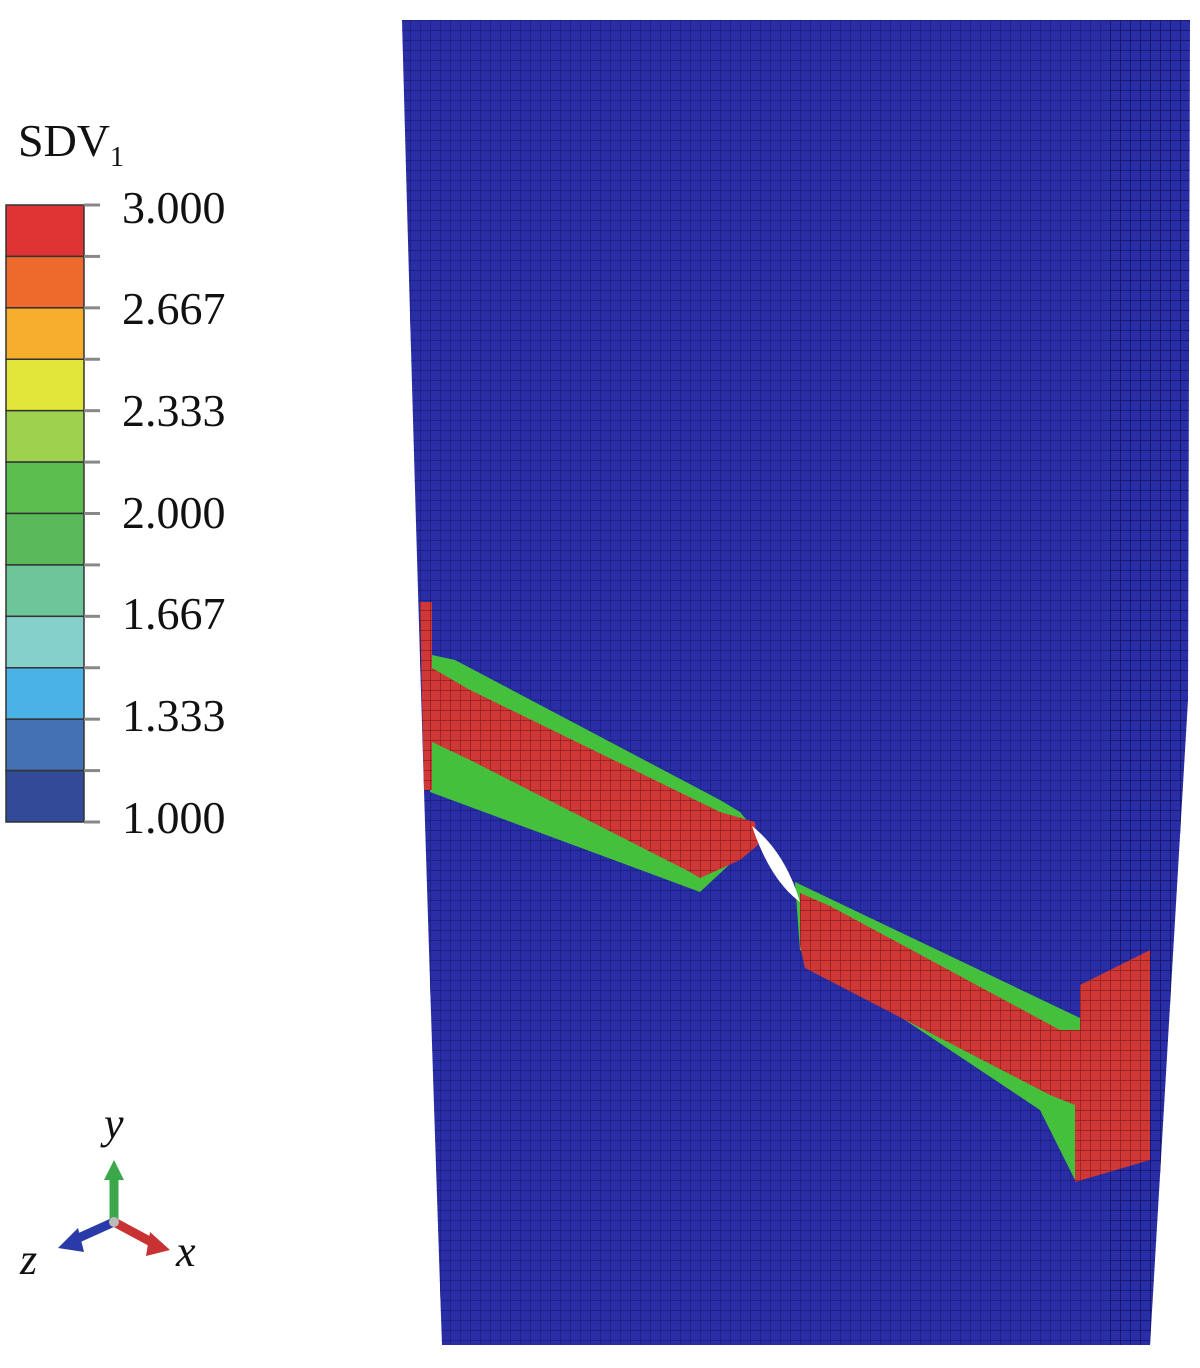  What do you see at coordinates (186, 1251) in the screenshot?
I see `x-axis-label: x` at bounding box center [186, 1251].